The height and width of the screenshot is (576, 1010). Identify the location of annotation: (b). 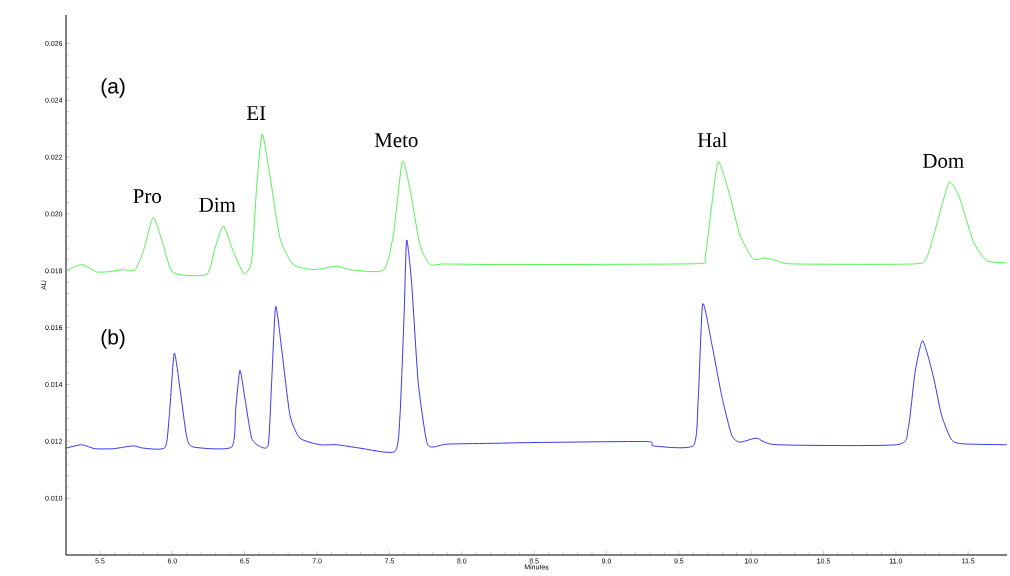
(113, 339).